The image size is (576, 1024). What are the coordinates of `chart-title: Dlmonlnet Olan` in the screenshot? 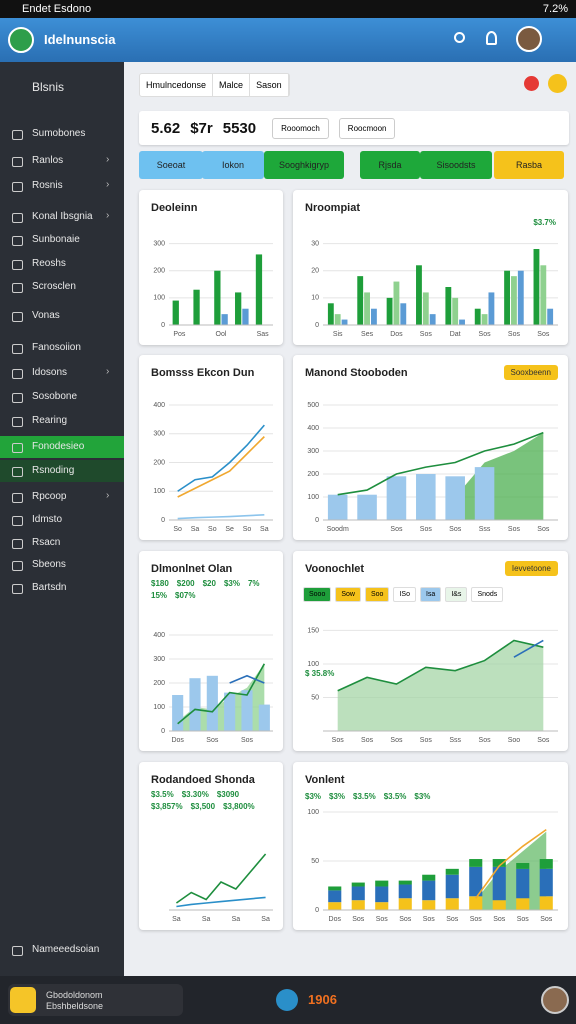 It's located at (192, 569).